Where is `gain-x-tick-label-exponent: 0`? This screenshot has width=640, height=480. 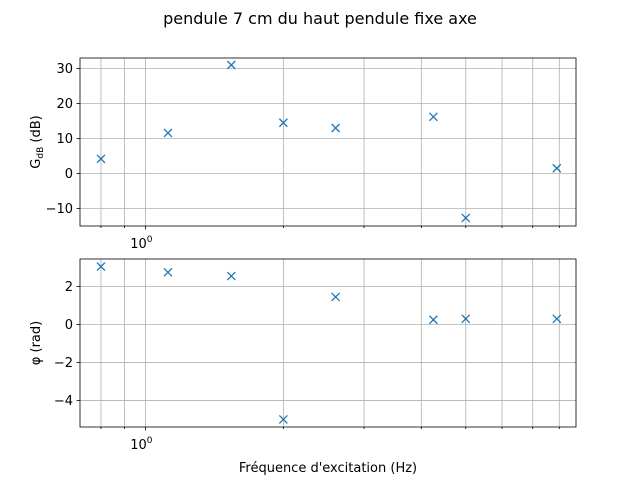 gain-x-tick-label-exponent: 0 is located at coordinates (150, 240).